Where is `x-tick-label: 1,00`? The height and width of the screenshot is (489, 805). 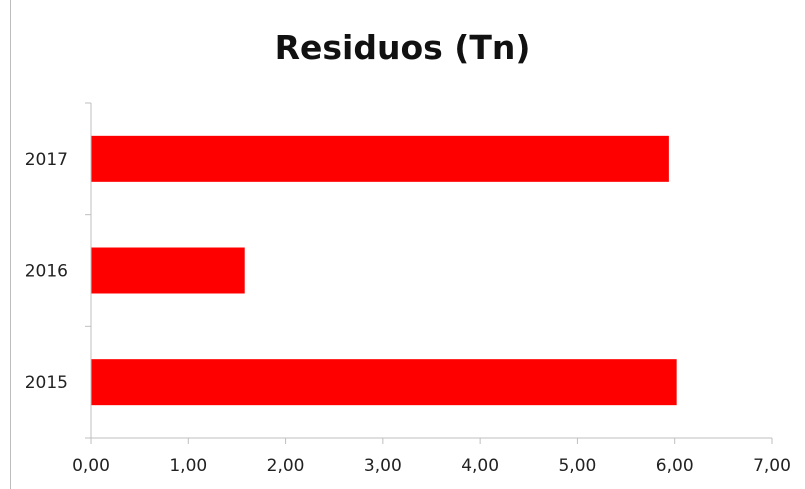
x-tick-label: 1,00 is located at coordinates (188, 466).